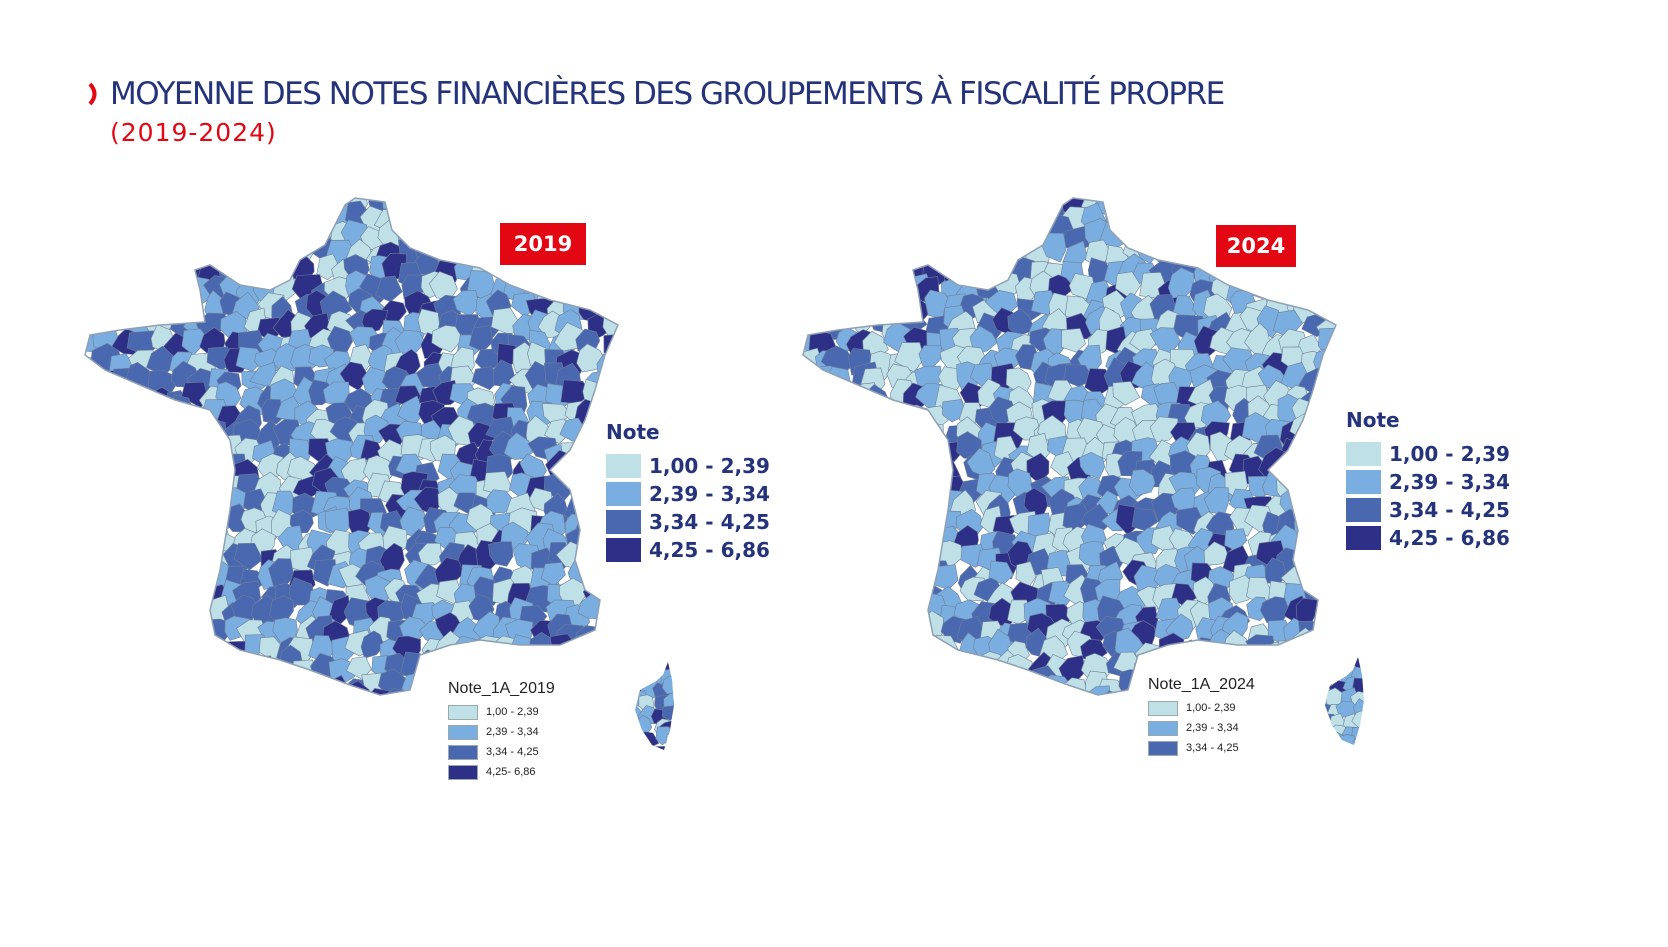 Image resolution: width=1668 pixels, height=947 pixels. What do you see at coordinates (654, 706) in the screenshot?
I see `corsica-map-2019` at bounding box center [654, 706].